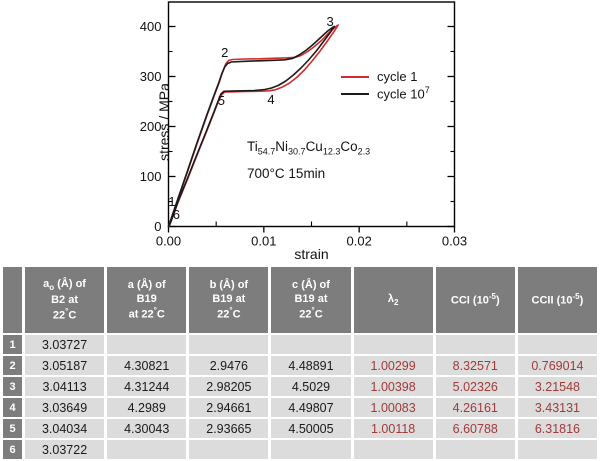  I want to click on cell-a0-b2-row4: 3.03649, so click(65, 407).